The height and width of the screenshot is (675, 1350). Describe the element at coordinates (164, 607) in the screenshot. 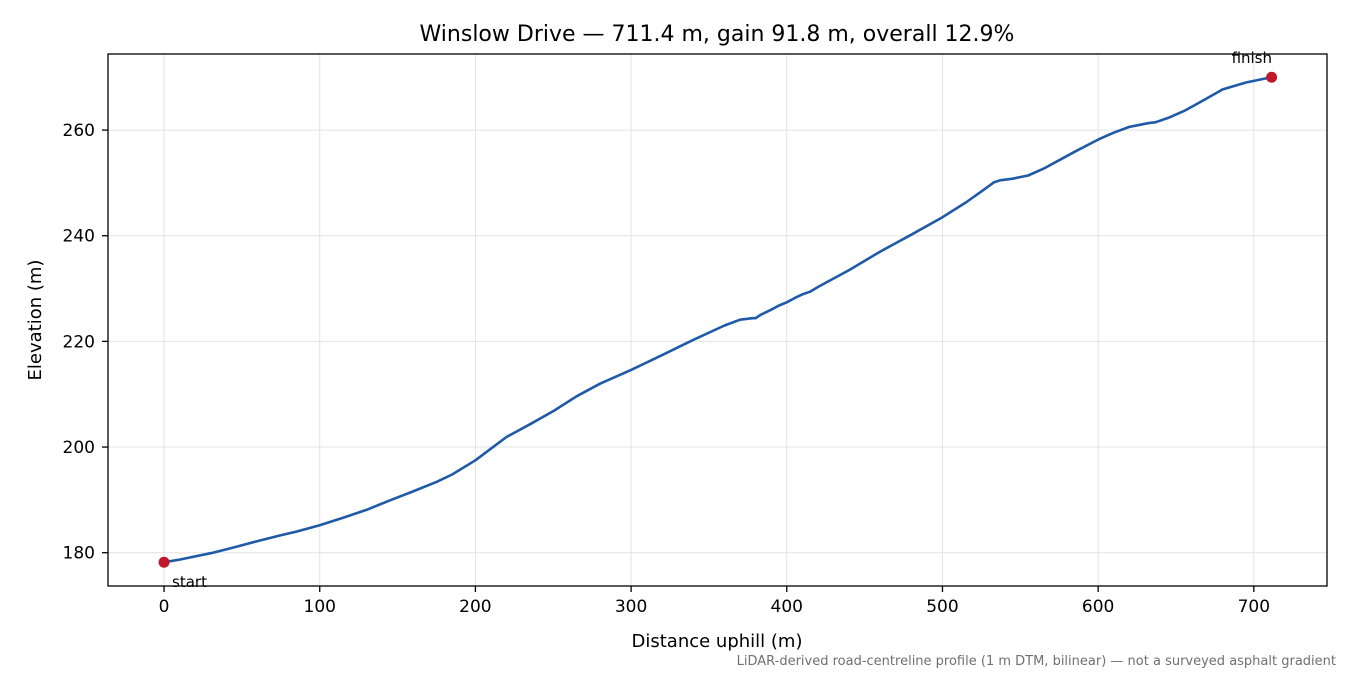

I see `x-tick-label: 0` at that location.